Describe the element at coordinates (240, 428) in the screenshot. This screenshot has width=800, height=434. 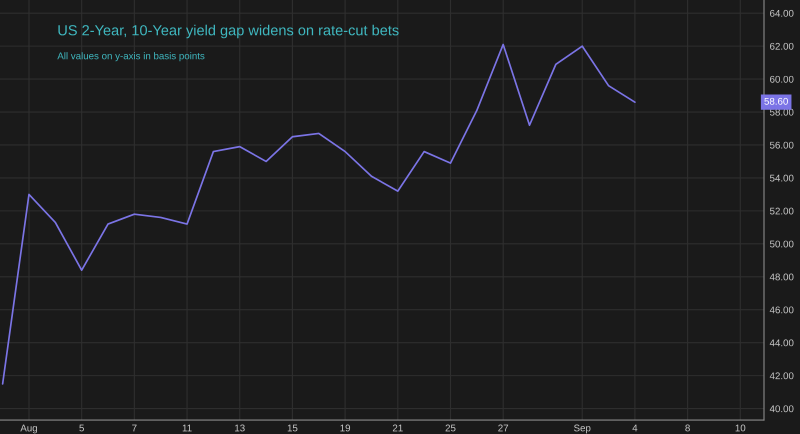
I see `x-tick-label: 13` at that location.